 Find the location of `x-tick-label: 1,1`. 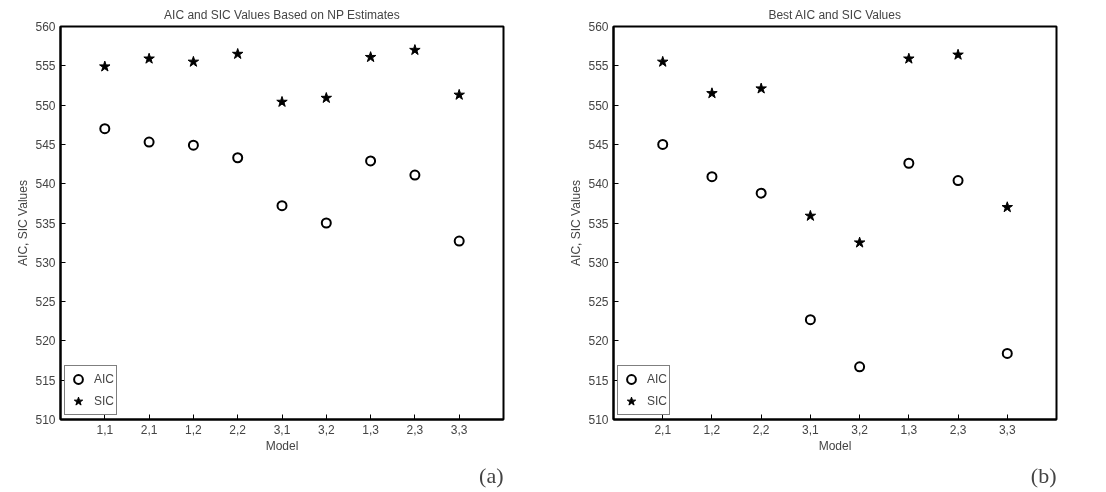

x-tick-label: 1,1 is located at coordinates (105, 429).